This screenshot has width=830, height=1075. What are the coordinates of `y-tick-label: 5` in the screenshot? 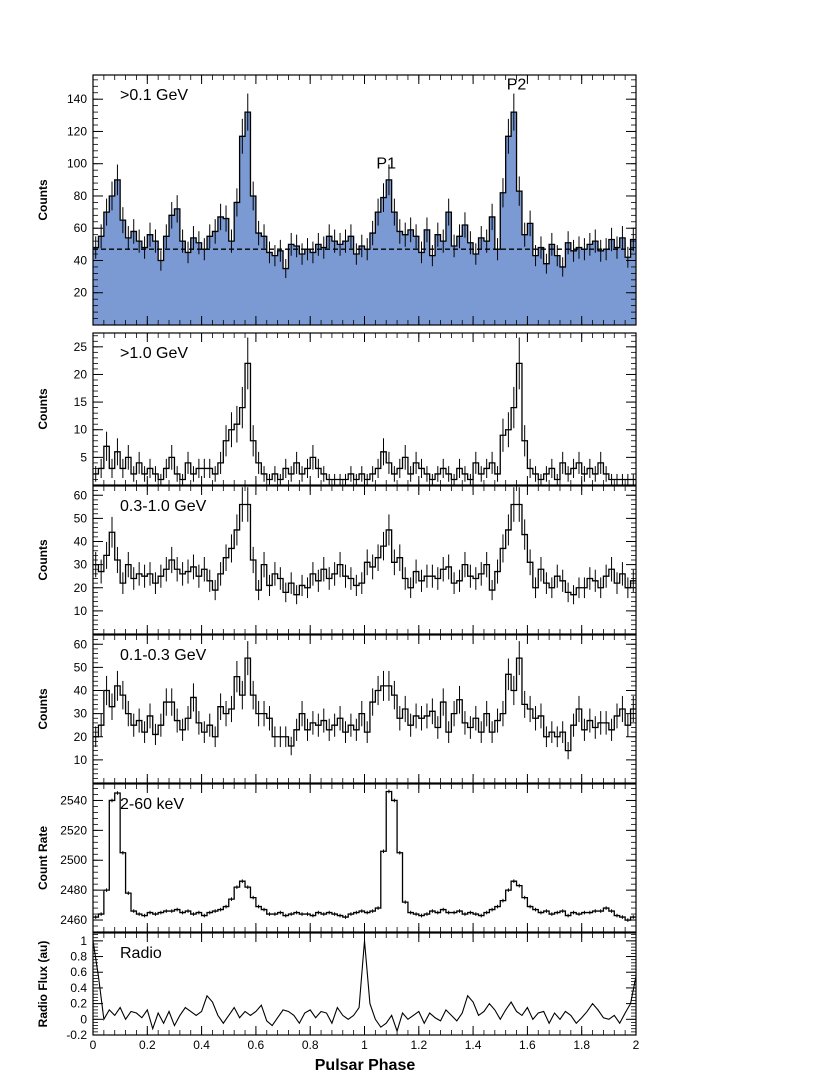 It's located at (83, 457).